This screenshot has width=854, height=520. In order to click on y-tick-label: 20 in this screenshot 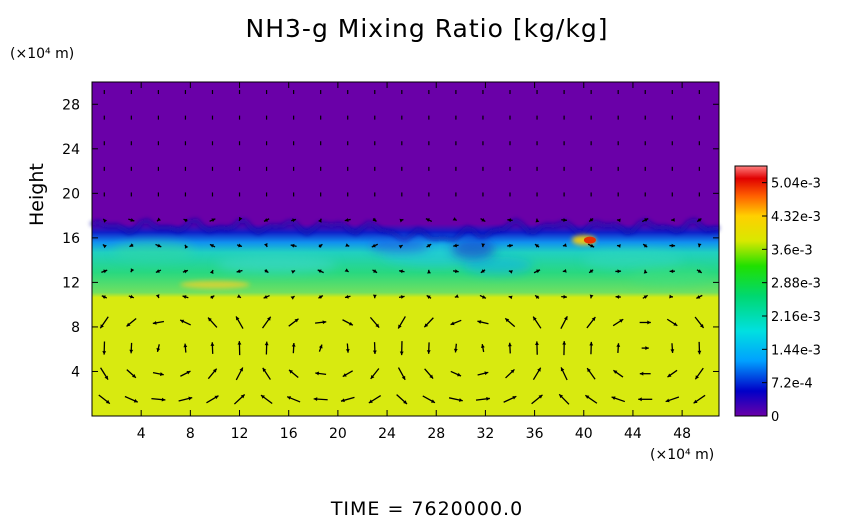, I will do `click(71, 194)`.